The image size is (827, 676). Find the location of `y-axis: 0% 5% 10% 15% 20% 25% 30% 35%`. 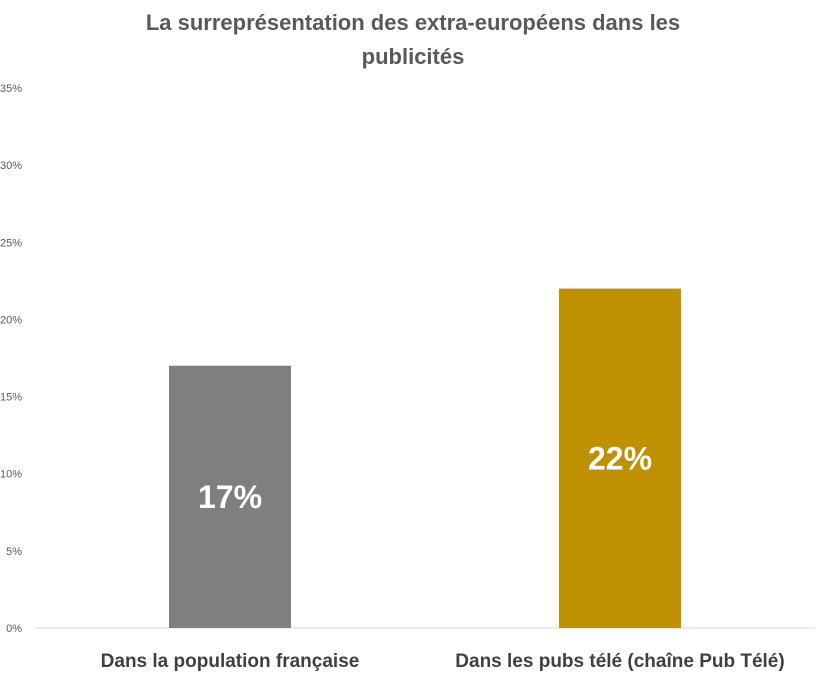

y-axis: 0% 5% 10% 15% 20% 25% 30% 35% is located at coordinates (11, 359).